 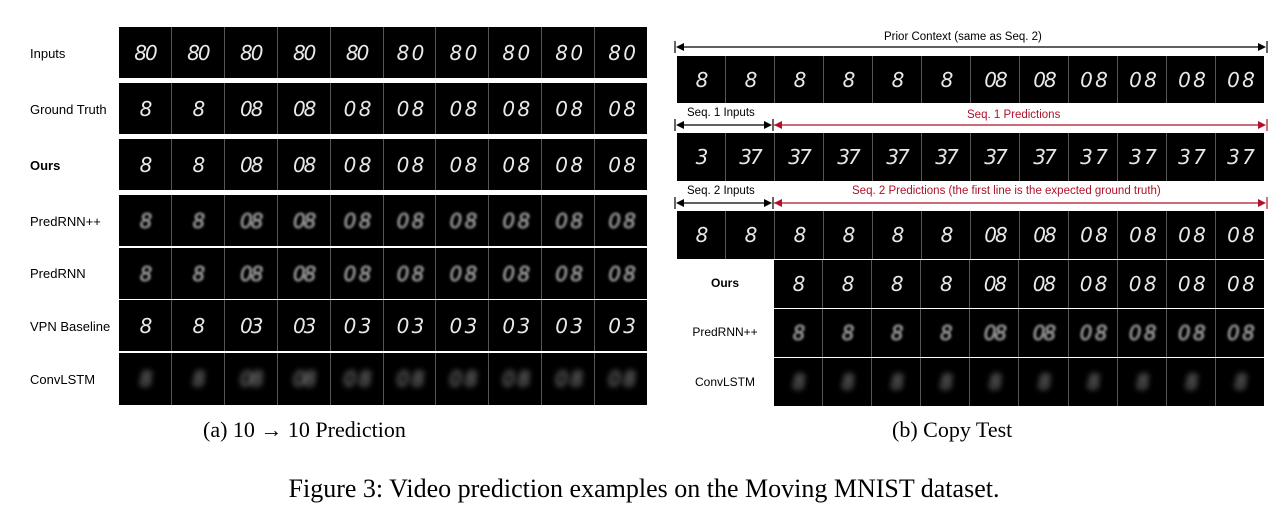 What do you see at coordinates (304, 429) in the screenshot?
I see `caption-a: (a) 10 → 10 Prediction` at bounding box center [304, 429].